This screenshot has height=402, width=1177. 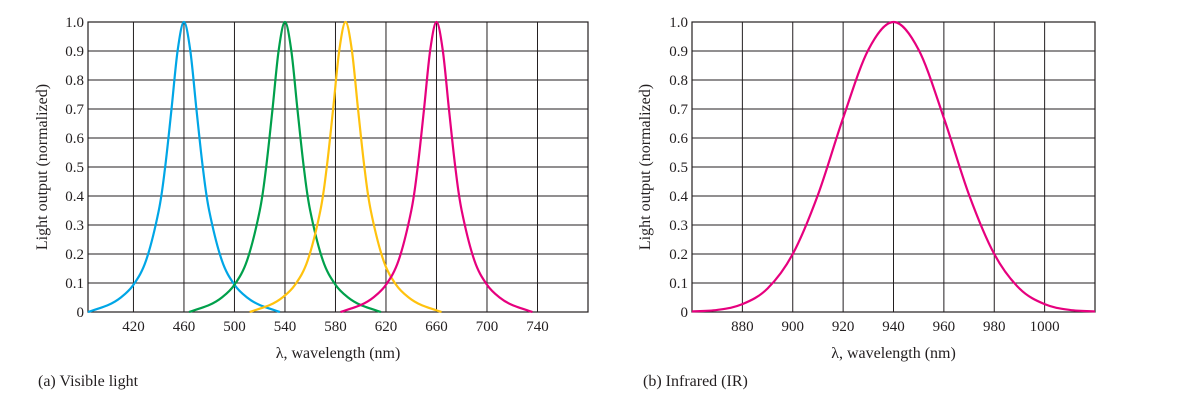 What do you see at coordinates (133, 327) in the screenshot?
I see `x-tick-label: 420` at bounding box center [133, 327].